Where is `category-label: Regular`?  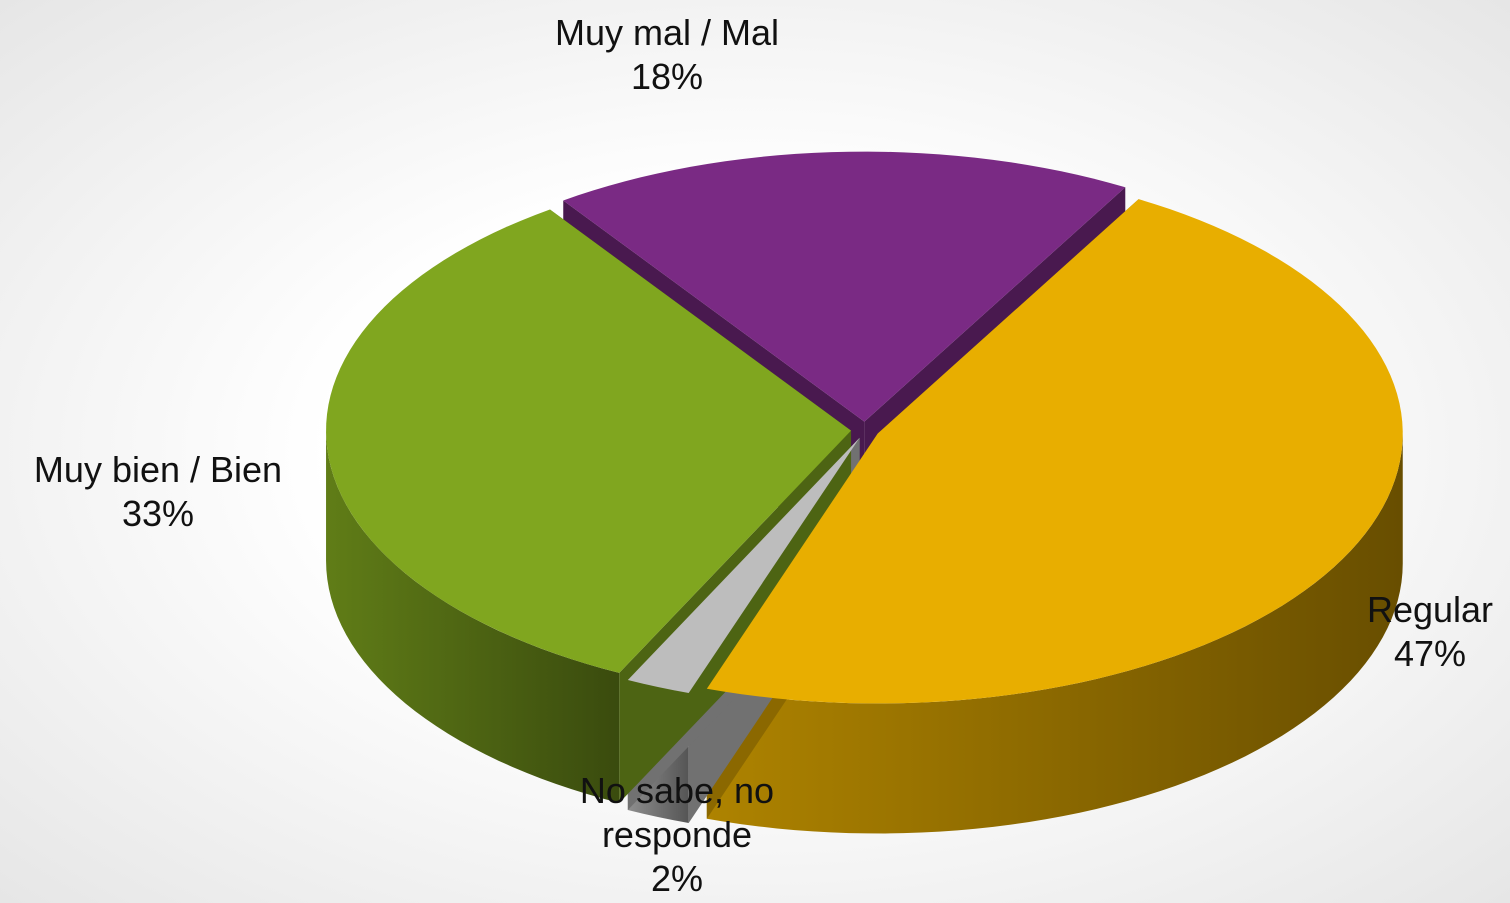 category-label: Regular is located at coordinates (1430, 609).